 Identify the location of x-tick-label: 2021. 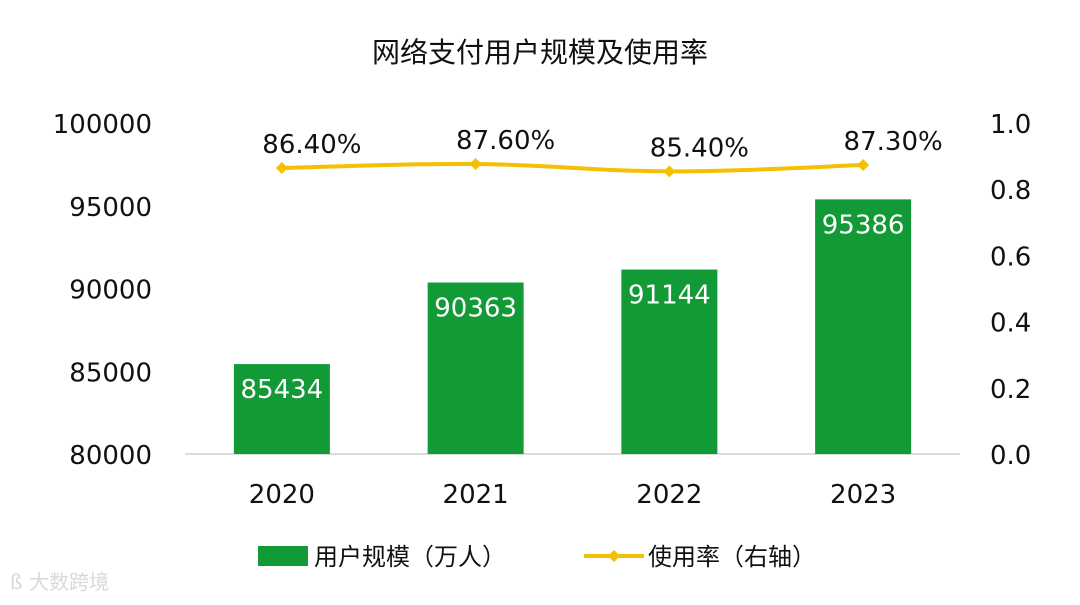
(476, 495).